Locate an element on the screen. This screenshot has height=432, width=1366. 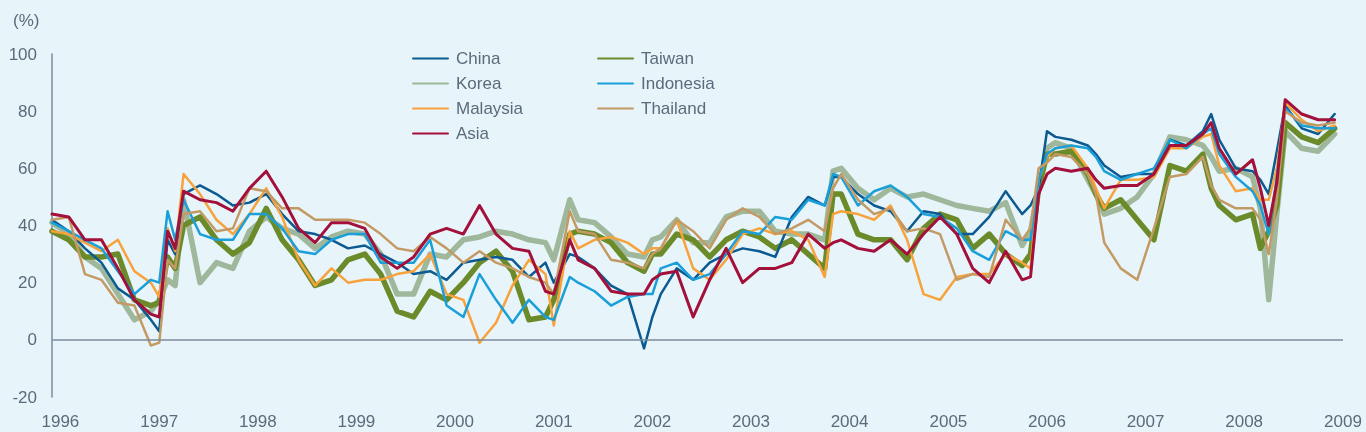
x-tick-label: 2006 is located at coordinates (1047, 421).